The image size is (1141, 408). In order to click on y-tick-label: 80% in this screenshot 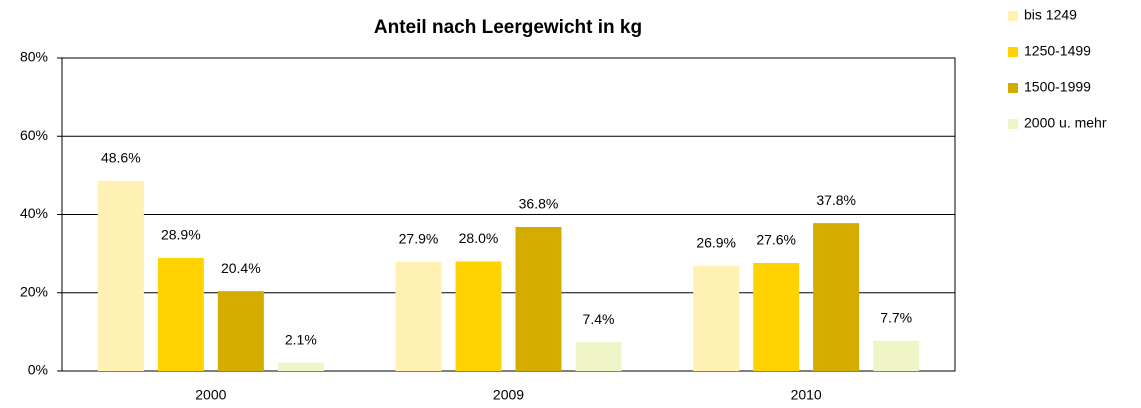, I will do `click(34, 57)`.